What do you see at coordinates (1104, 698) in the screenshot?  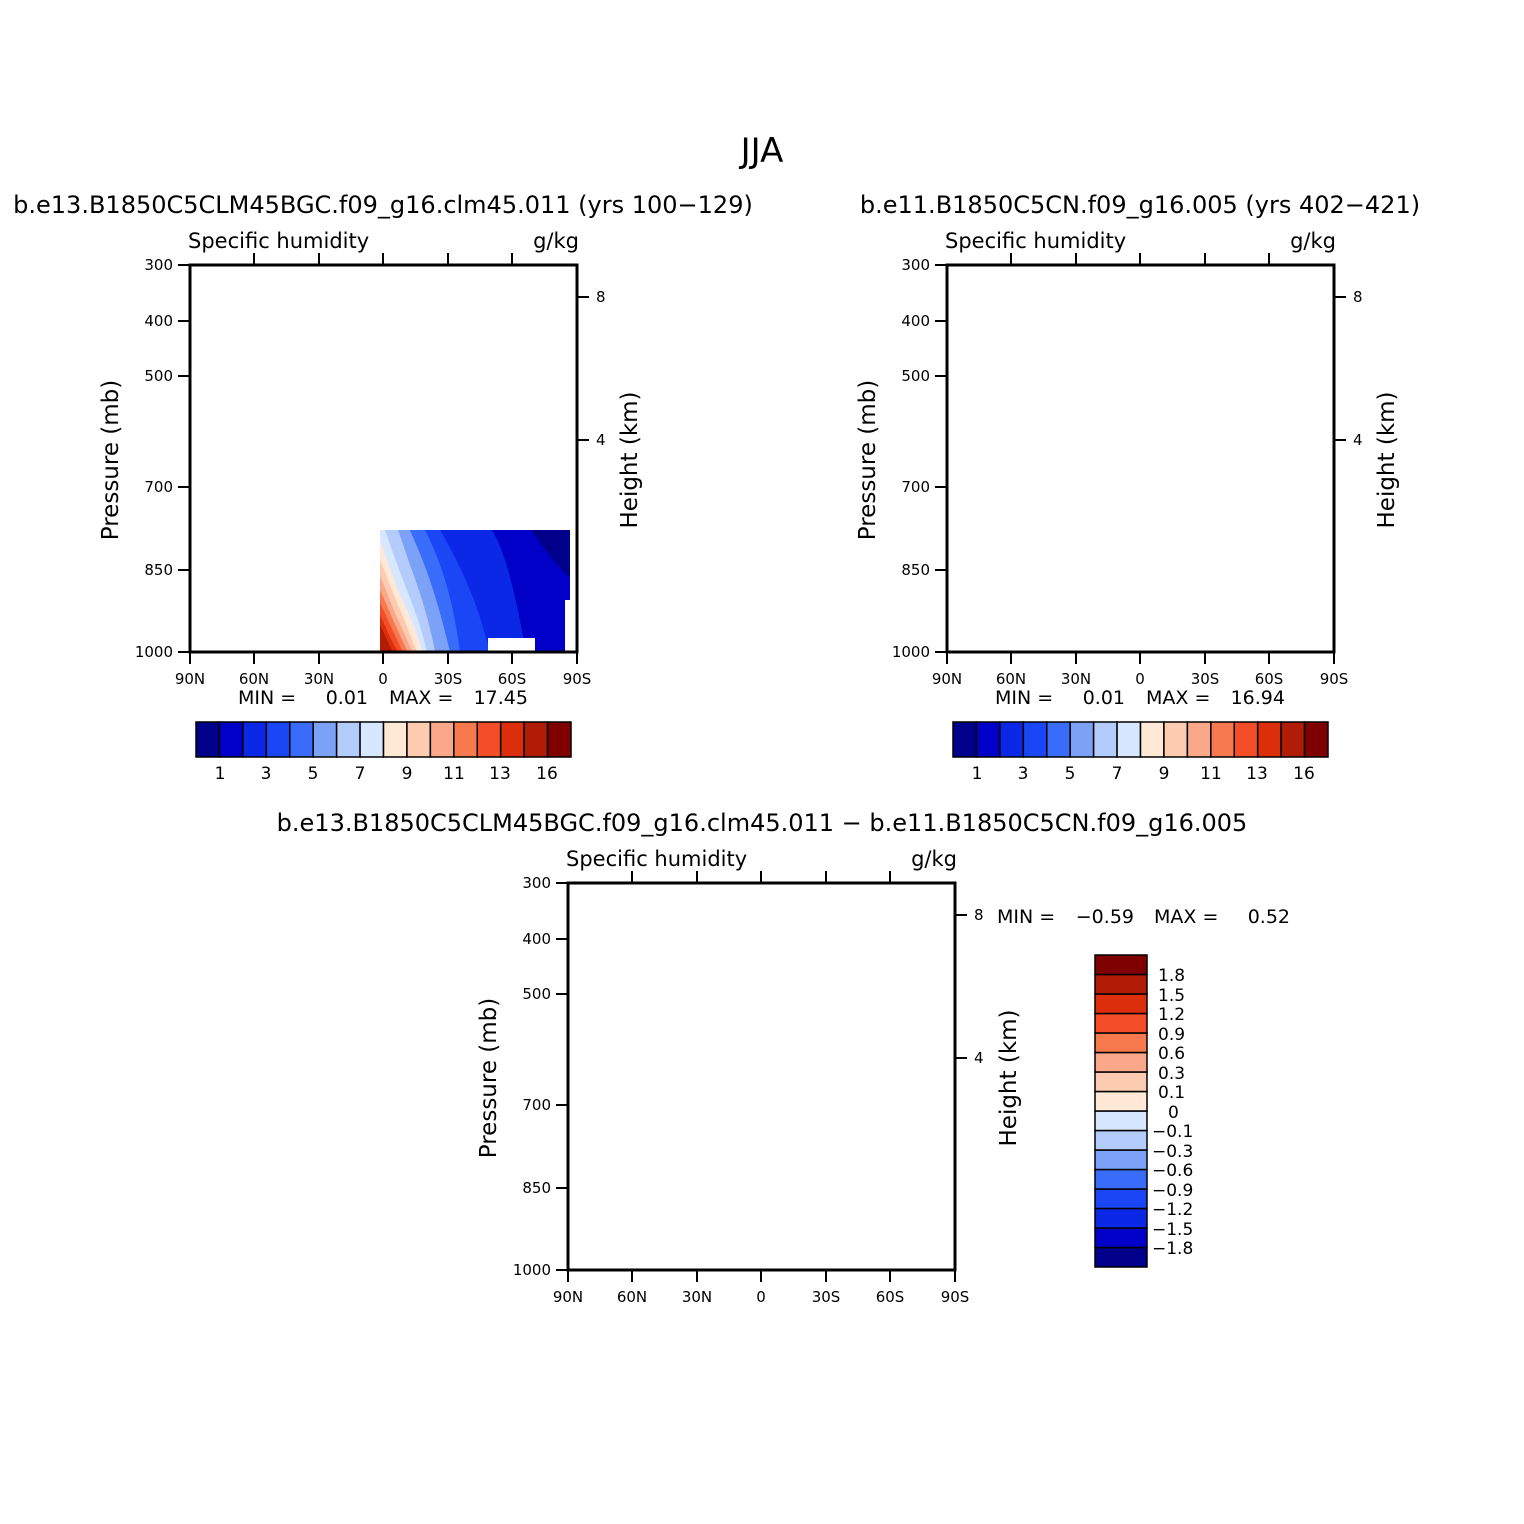 I see `min-value: 0.01` at bounding box center [1104, 698].